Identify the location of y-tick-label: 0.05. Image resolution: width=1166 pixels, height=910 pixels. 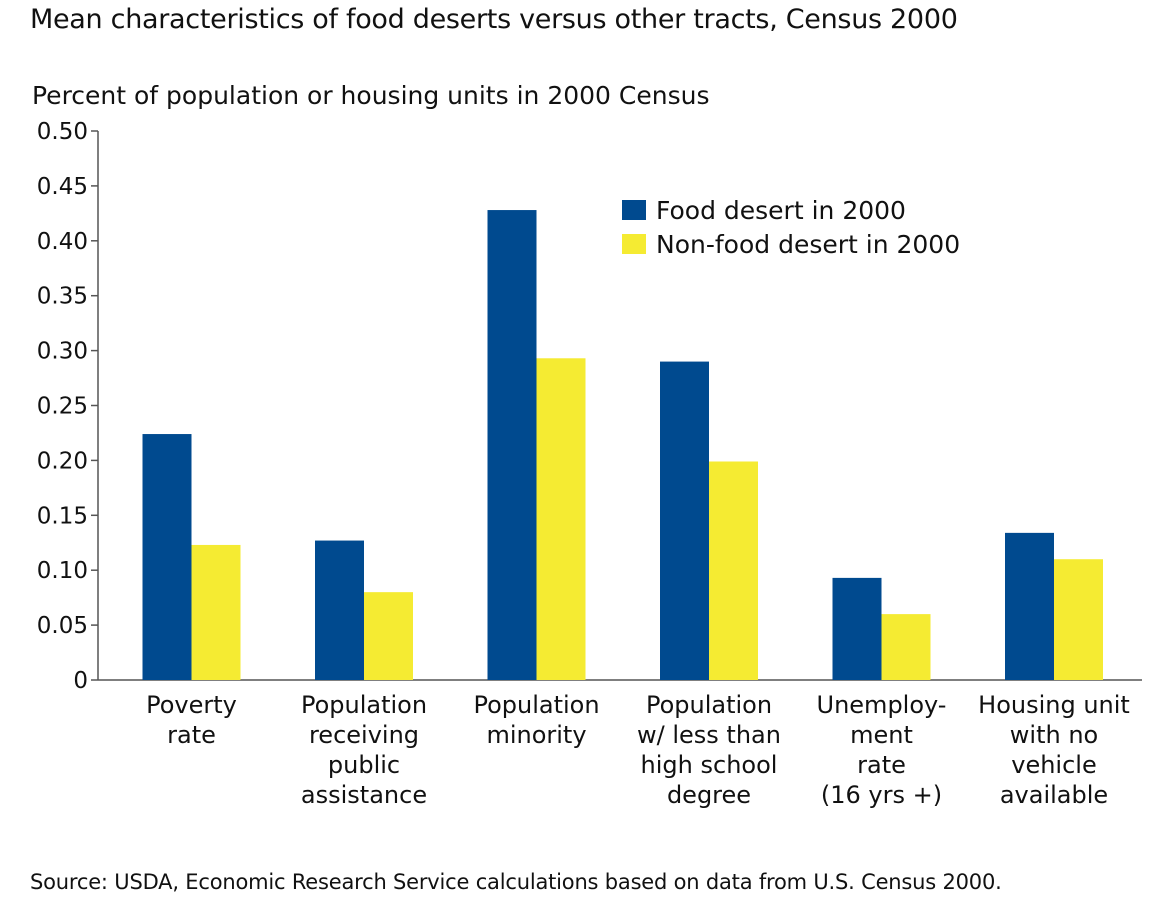
(62, 626).